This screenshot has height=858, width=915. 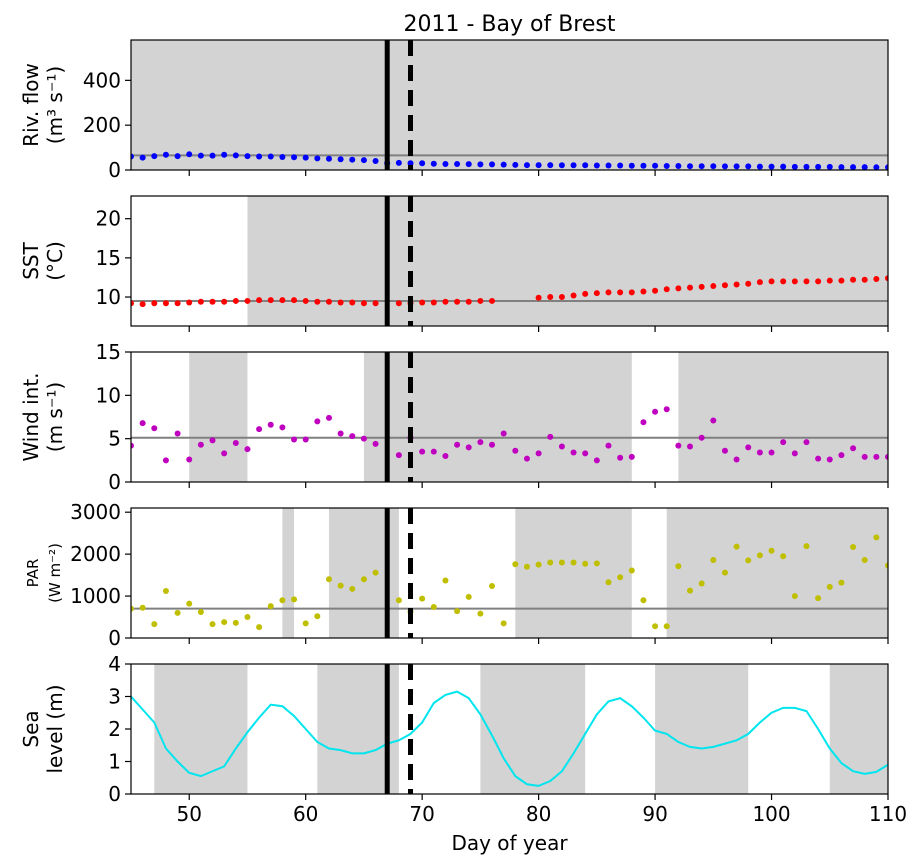 I want to click on y-axis-label-par: PAR (W m⁻²), so click(x=44, y=573).